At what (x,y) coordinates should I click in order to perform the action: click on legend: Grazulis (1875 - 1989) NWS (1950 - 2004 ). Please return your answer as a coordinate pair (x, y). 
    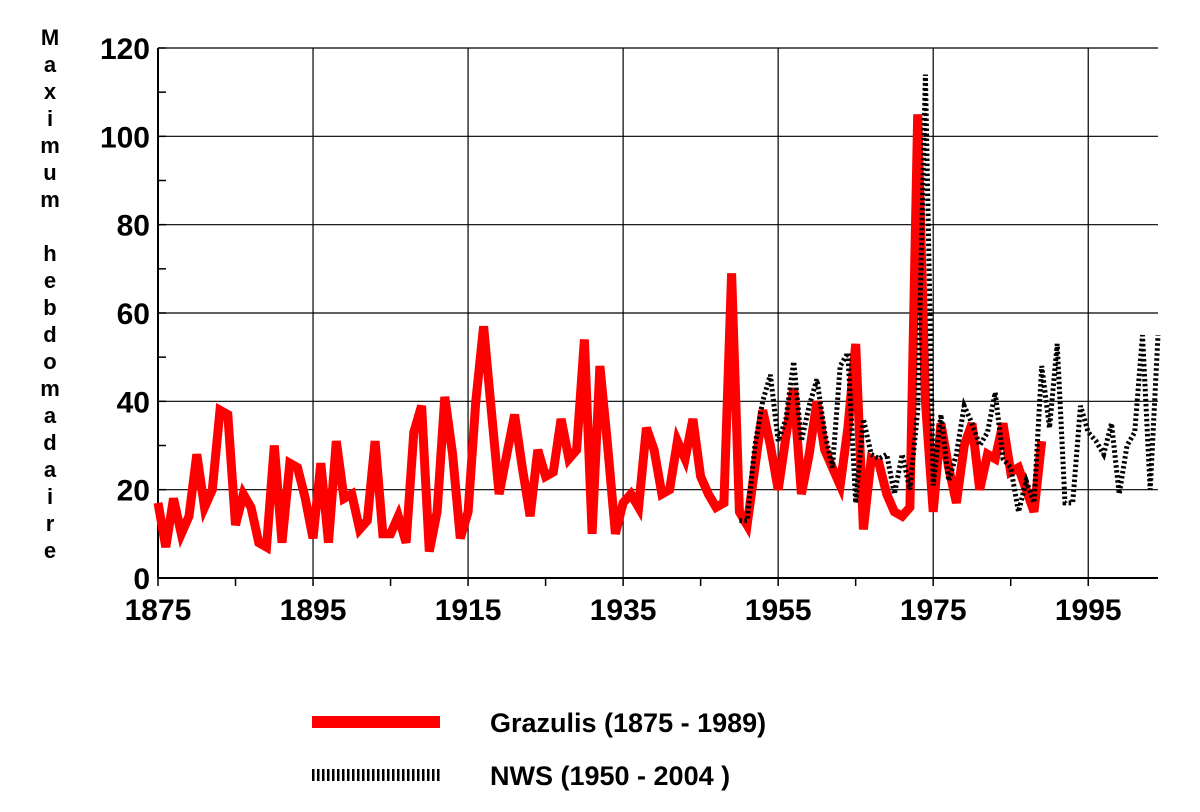
    Looking at the image, I should click on (539, 749).